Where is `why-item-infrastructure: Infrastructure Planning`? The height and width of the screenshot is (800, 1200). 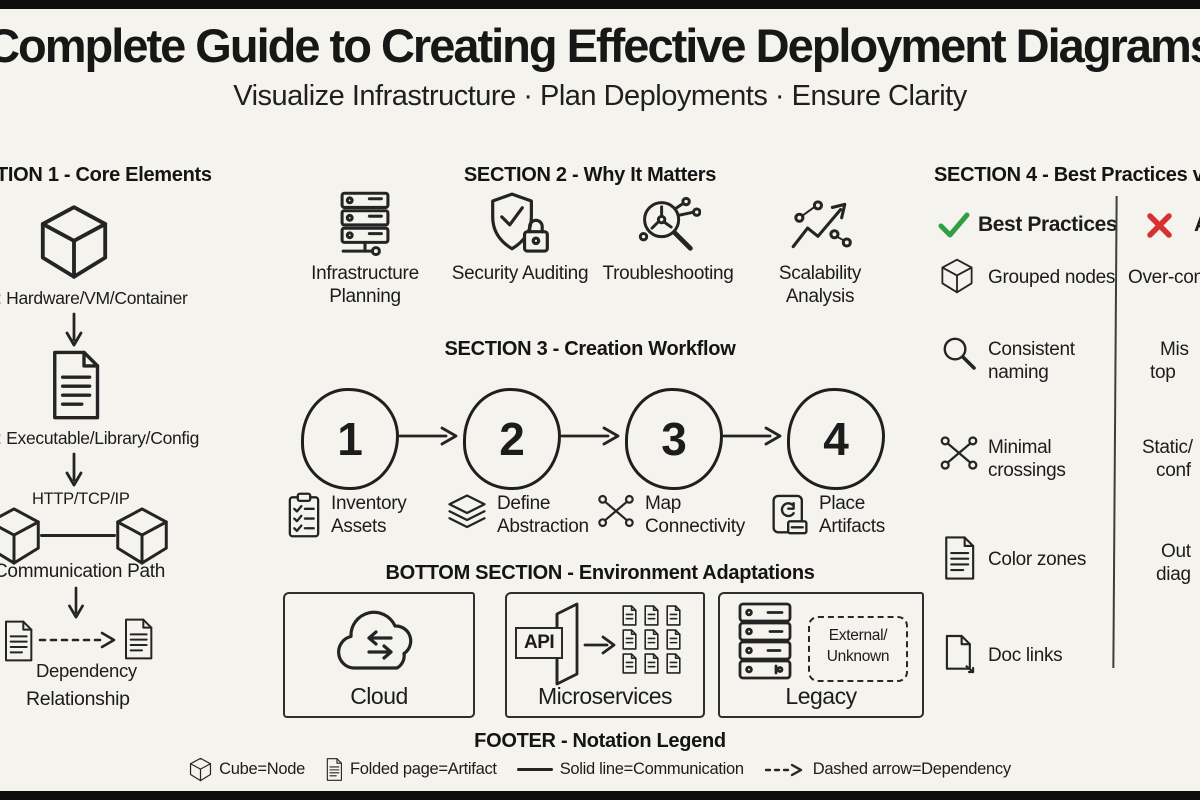
why-item-infrastructure: Infrastructure Planning is located at coordinates (365, 249).